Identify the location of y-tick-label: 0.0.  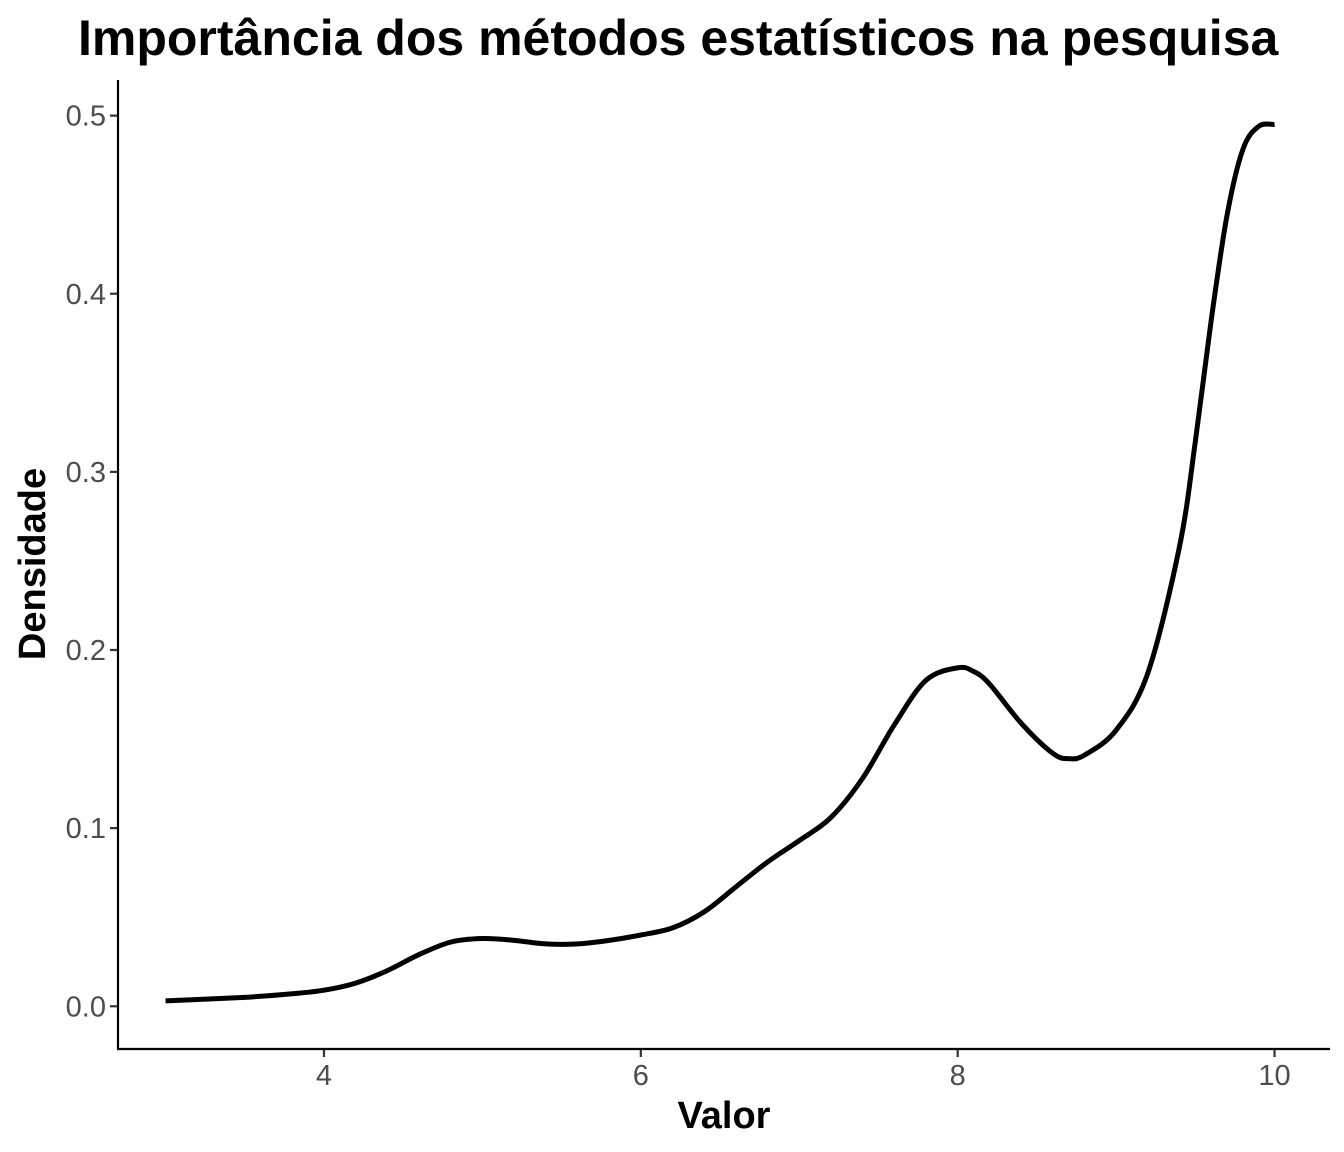
(86, 1007).